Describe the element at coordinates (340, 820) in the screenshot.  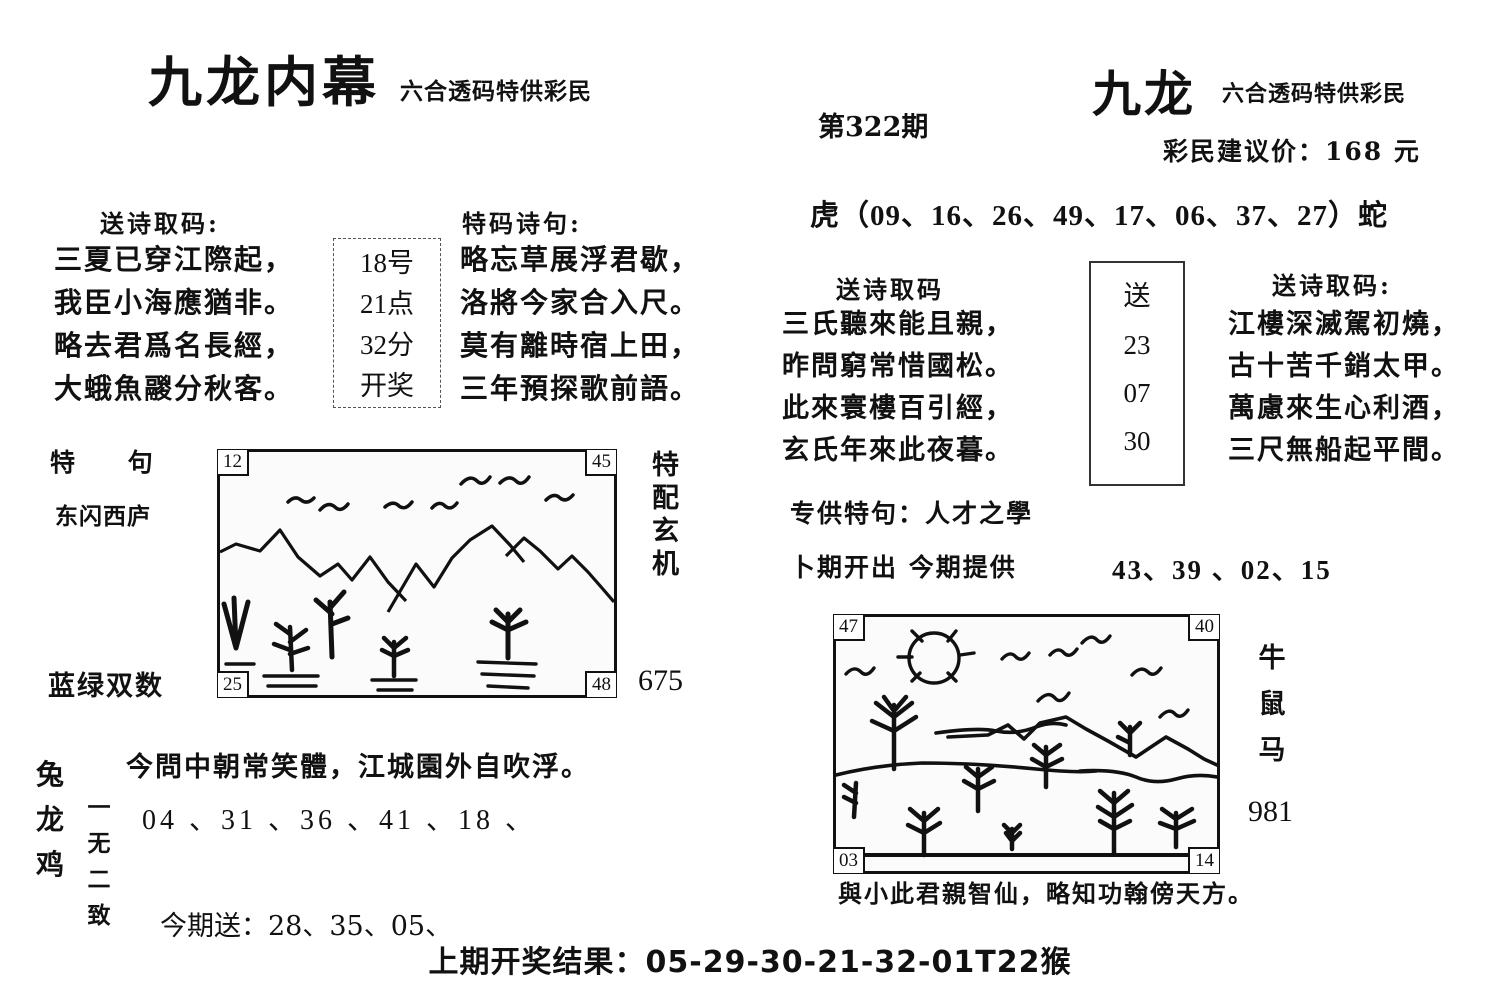
I see `left-number-list: 04 、31 、36 、41 、18 、` at that location.